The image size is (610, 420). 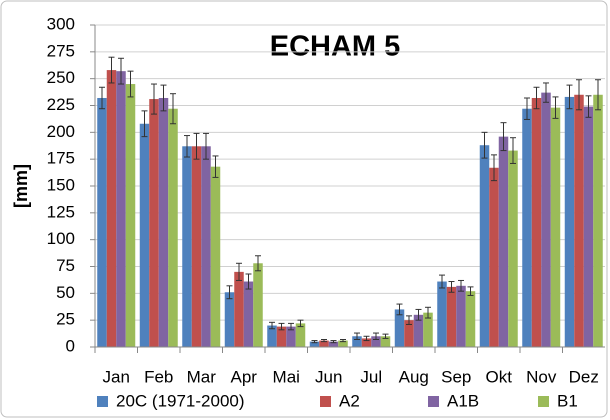 What do you see at coordinates (61, 238) in the screenshot?
I see `y-tick-label: 100` at bounding box center [61, 238].